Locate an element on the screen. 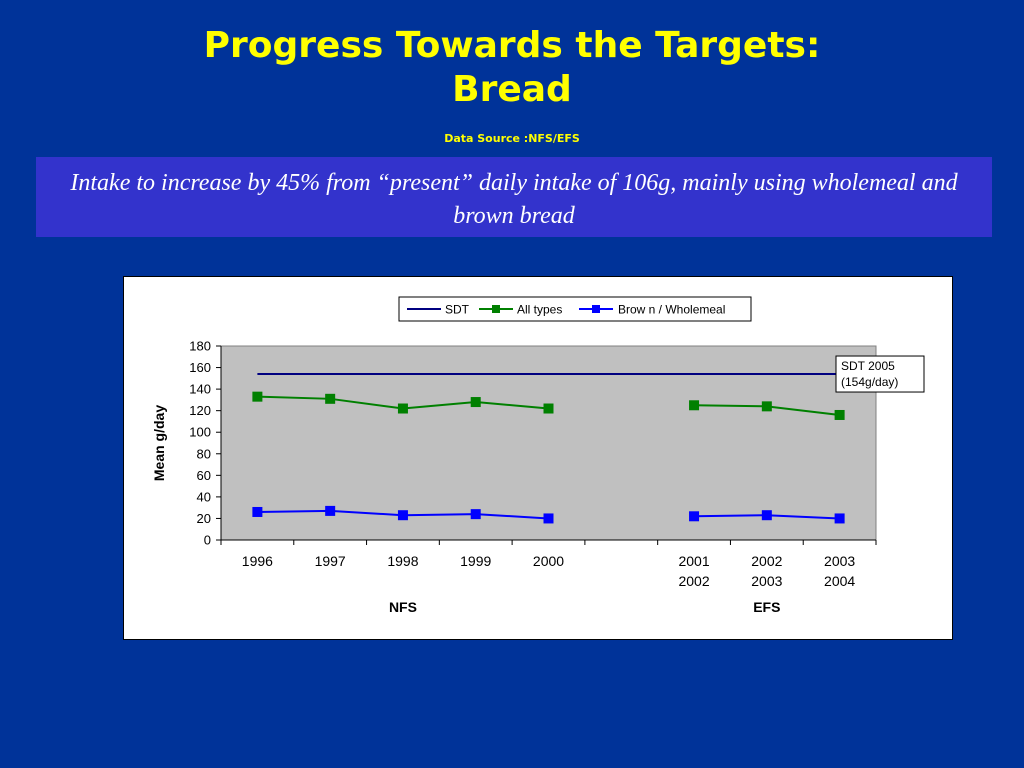 This screenshot has width=1024, height=768. data-source: Data Source :NFS/EFS is located at coordinates (512, 138).